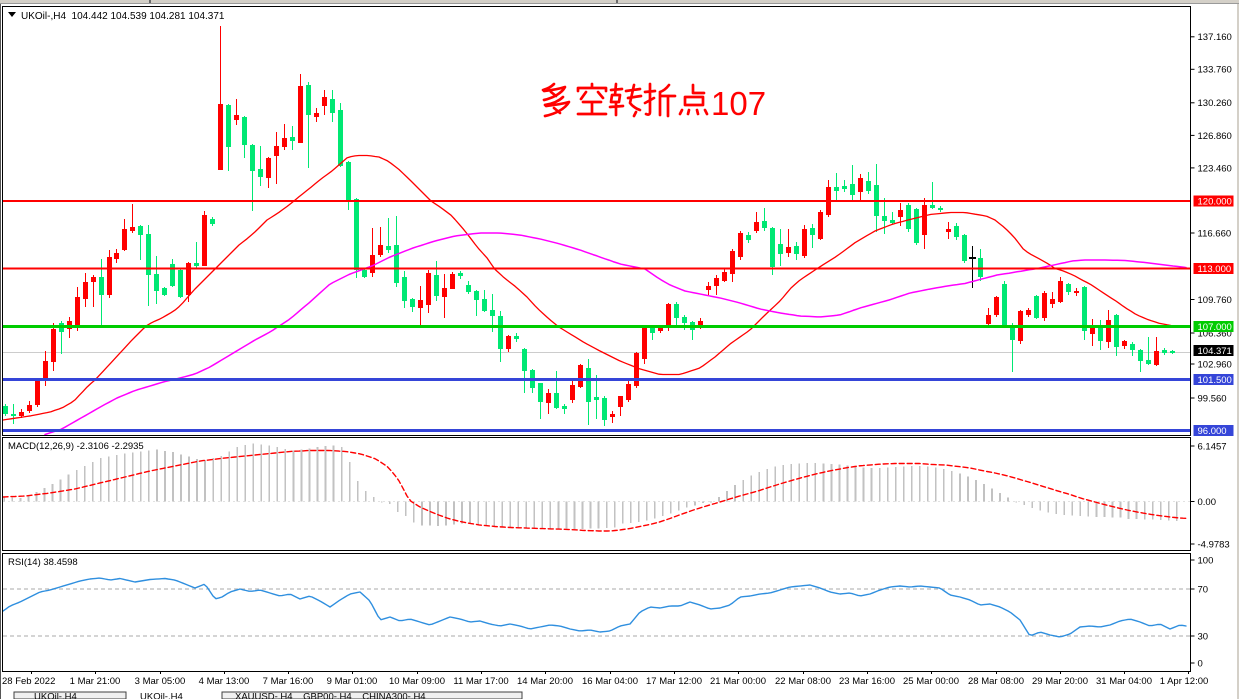 This screenshot has width=1239, height=699. I want to click on svg-text: 123.460, so click(1215, 168).